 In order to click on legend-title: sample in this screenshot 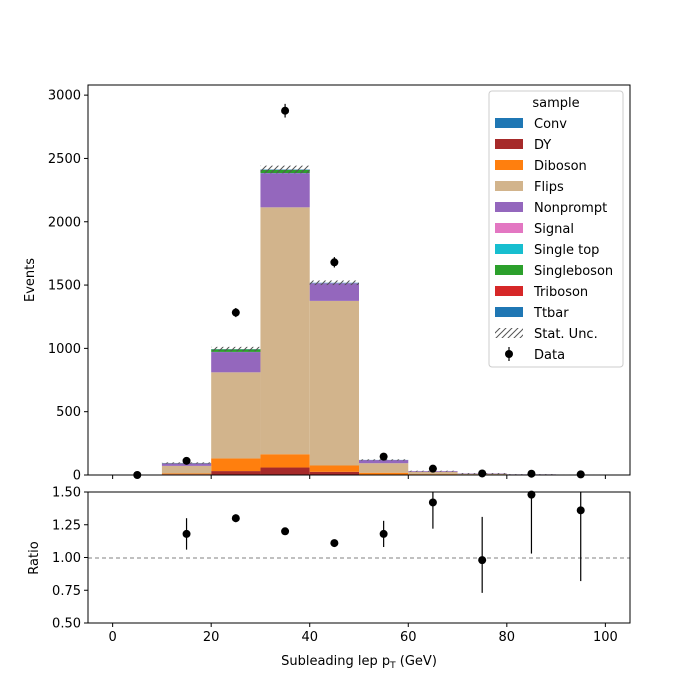, I will do `click(555, 103)`.